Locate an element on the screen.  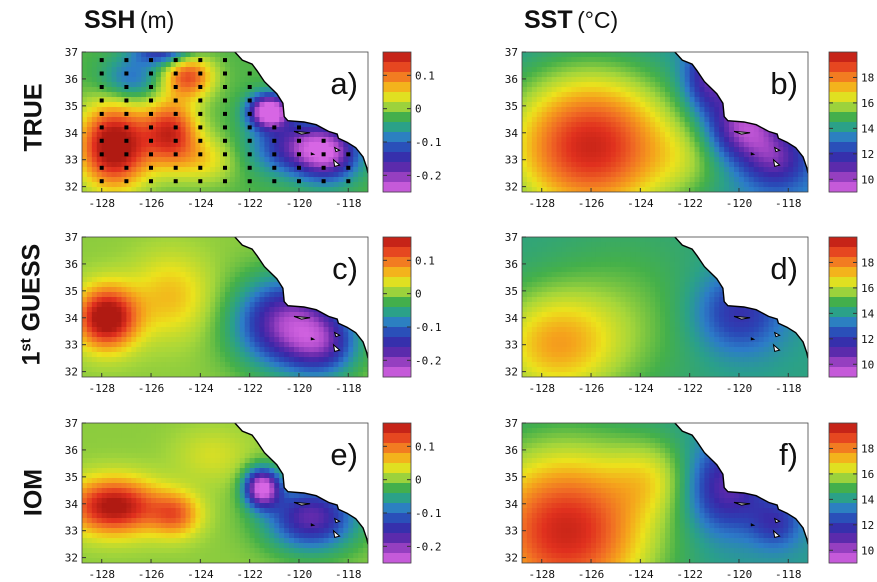
x-tick-label: -126 is located at coordinates (151, 203).